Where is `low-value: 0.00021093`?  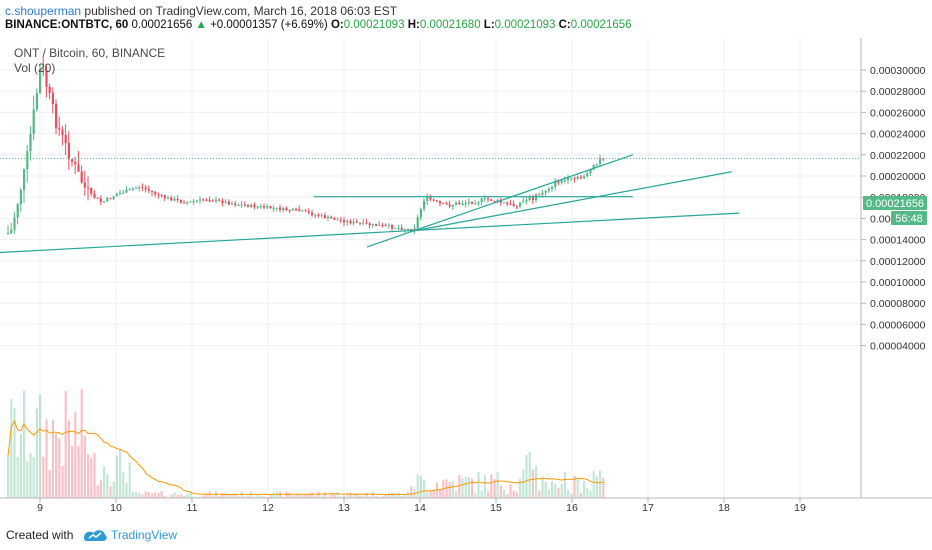 low-value: 0.00021093 is located at coordinates (525, 25).